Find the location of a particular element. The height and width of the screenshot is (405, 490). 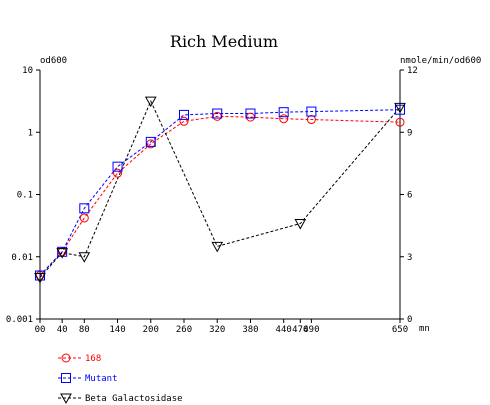

x-tick-label: 470 is located at coordinates (300, 330).